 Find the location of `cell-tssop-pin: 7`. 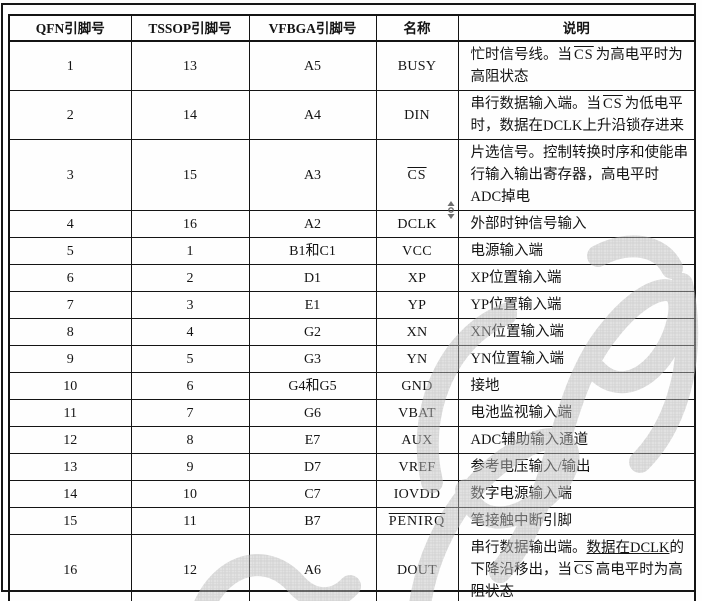

cell-tssop-pin: 7 is located at coordinates (190, 413).